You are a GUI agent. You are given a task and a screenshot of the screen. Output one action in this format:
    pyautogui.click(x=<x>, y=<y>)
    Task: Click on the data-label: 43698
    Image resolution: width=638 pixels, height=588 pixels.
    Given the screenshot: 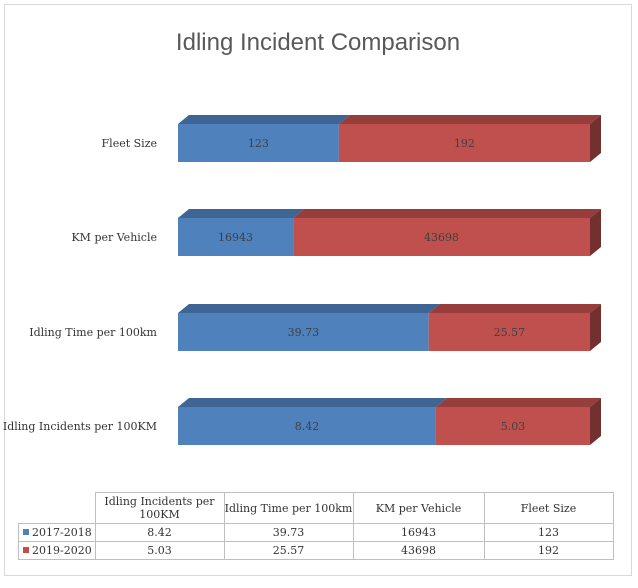 What is the action you would take?
    pyautogui.click(x=441, y=237)
    